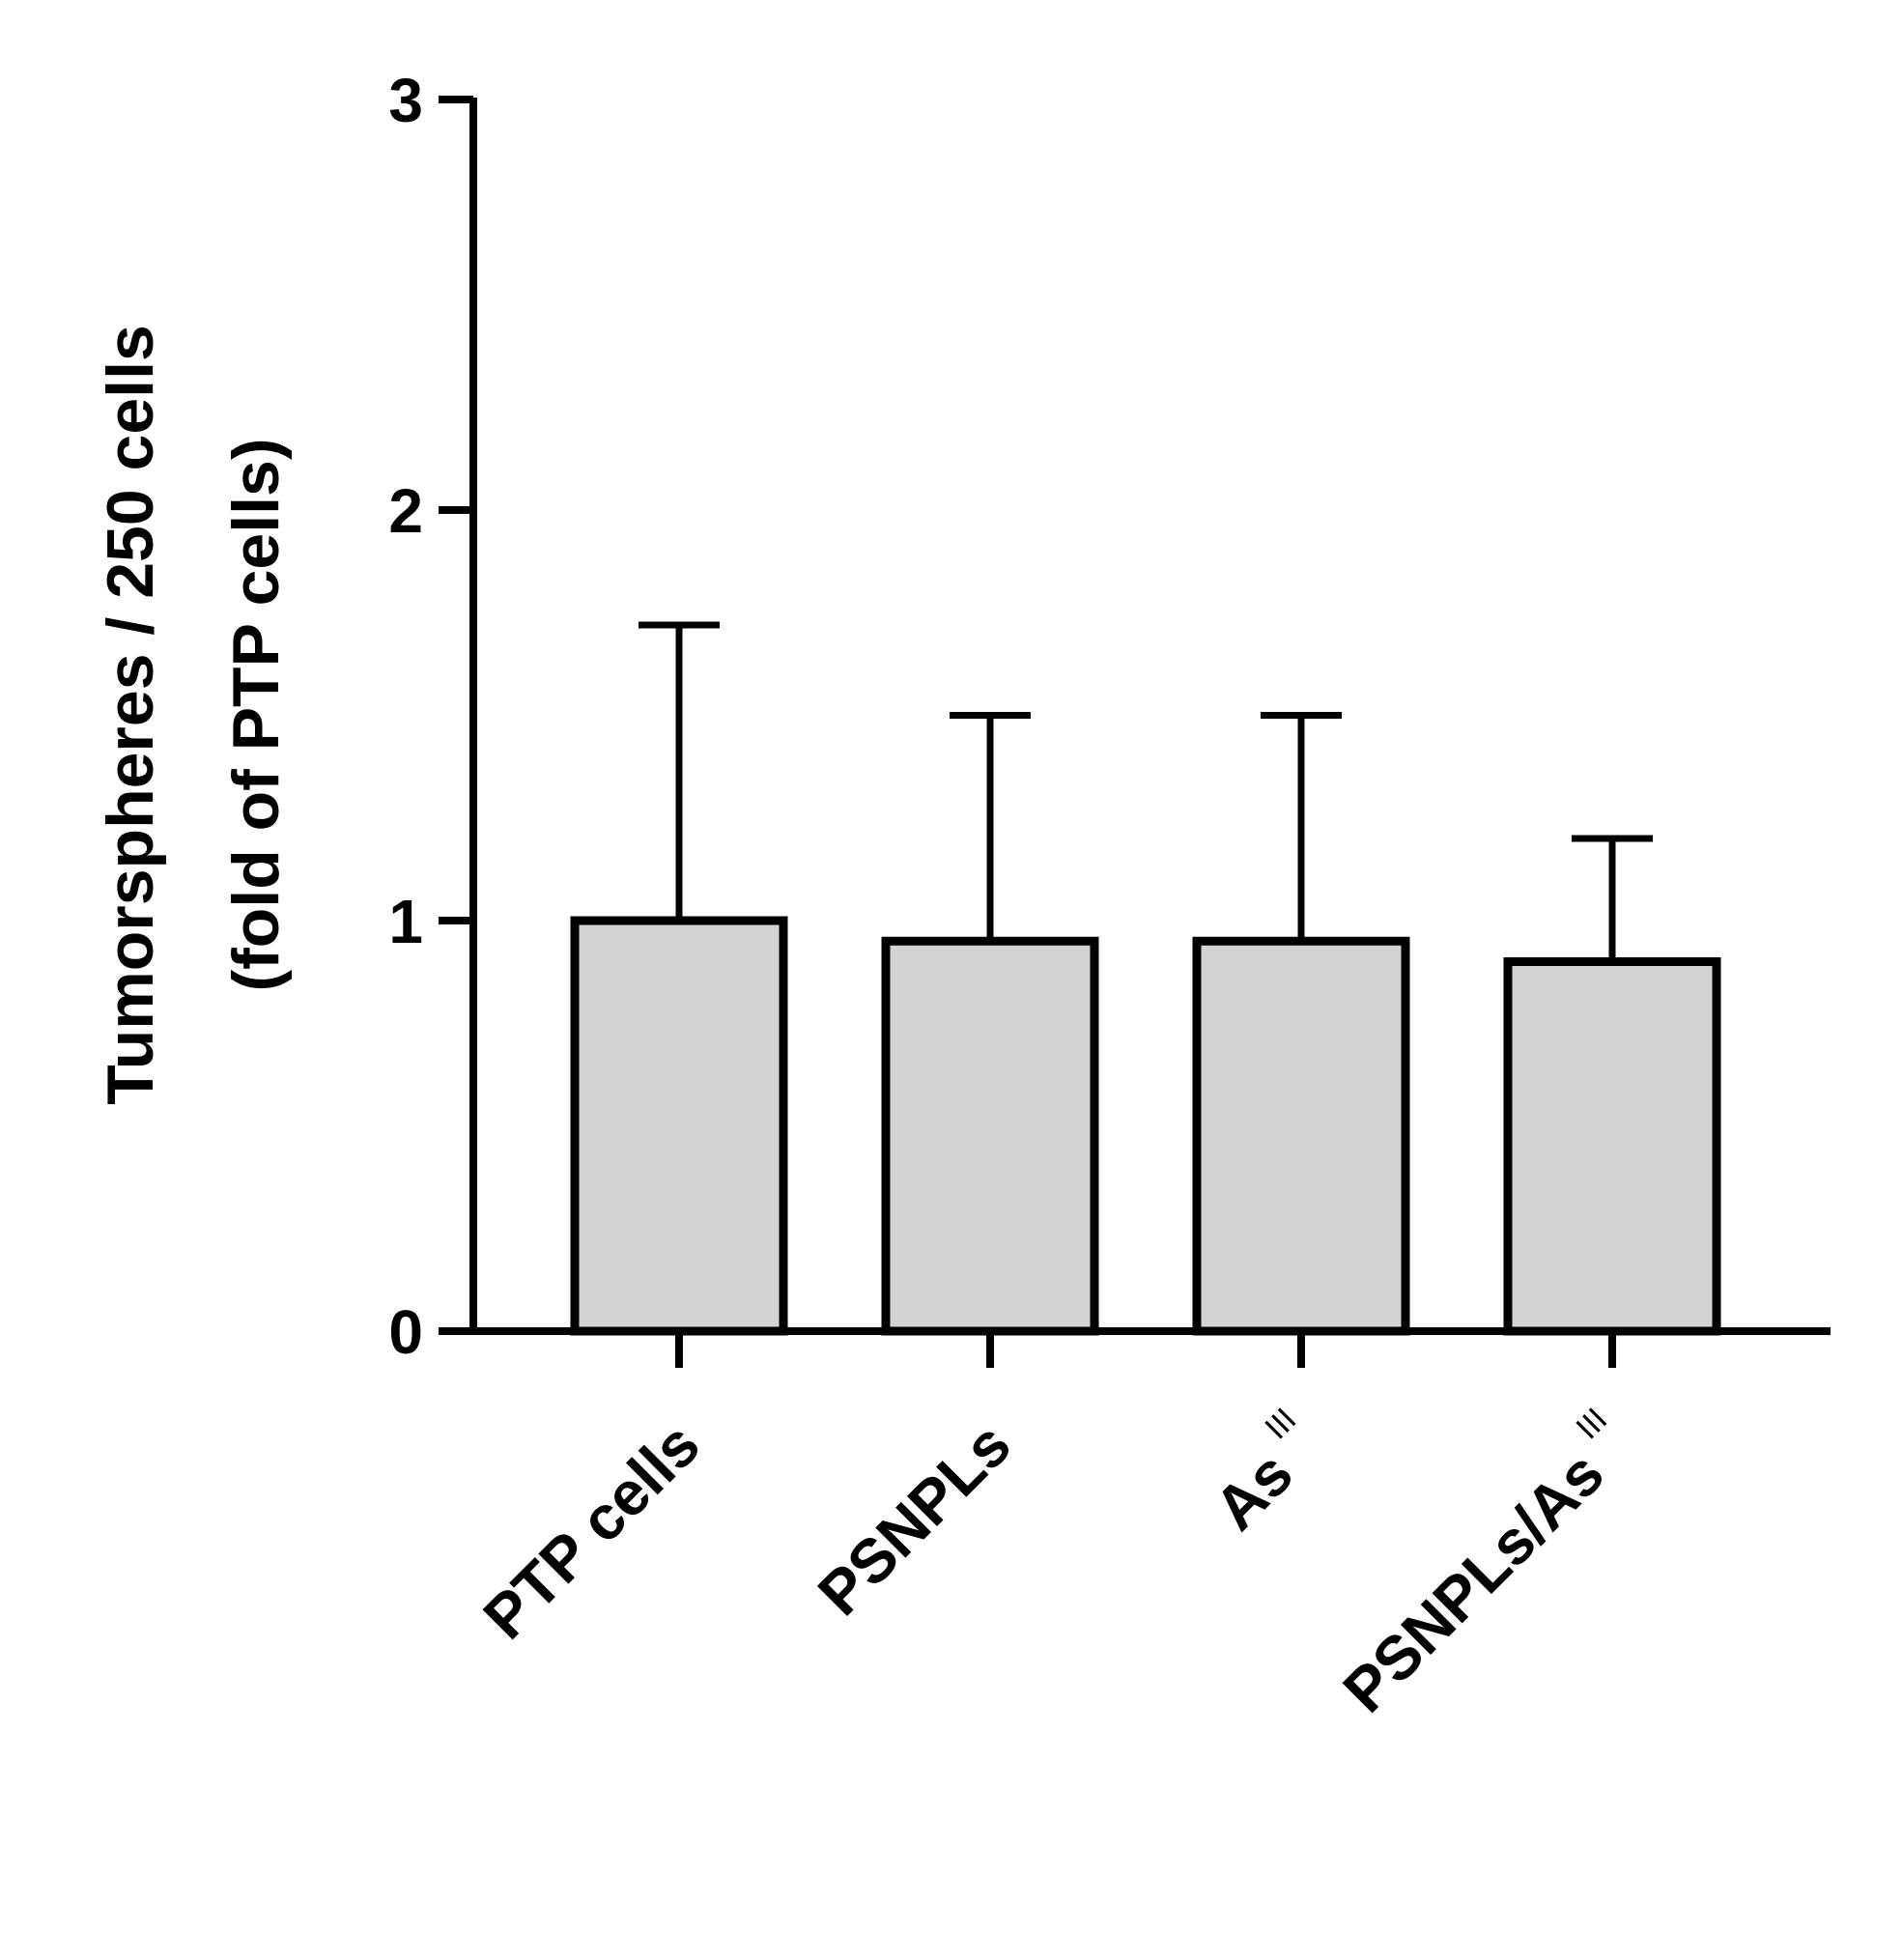  What do you see at coordinates (1135, 1347) in the screenshot?
I see `x-axis` at bounding box center [1135, 1347].